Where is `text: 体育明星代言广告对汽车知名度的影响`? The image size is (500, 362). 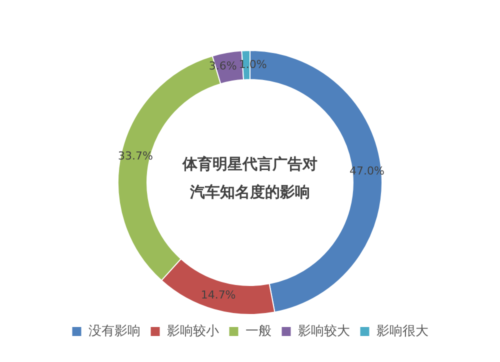
text: 体育明星代言广告对汽车知名度的影响 is located at coordinates (249, 178).